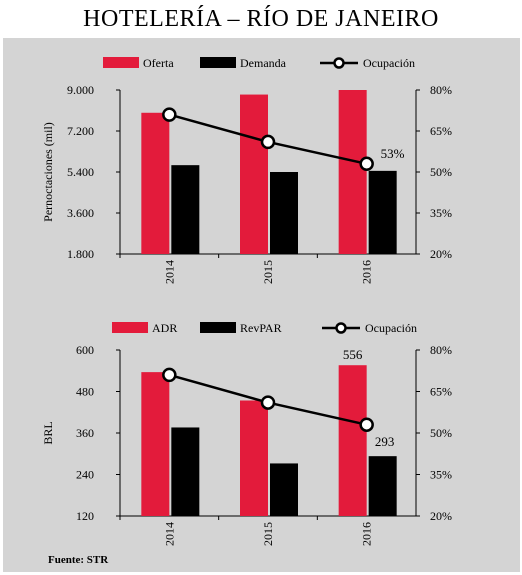 This screenshot has height=575, width=522. I want to click on chart1-legend-marker, so click(339, 63).